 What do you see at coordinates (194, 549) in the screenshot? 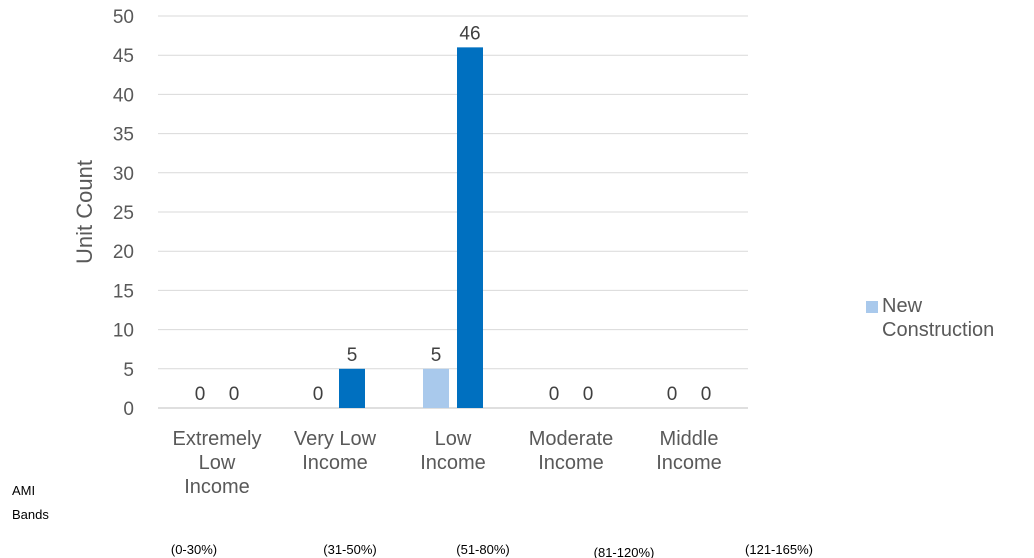
I see `ami-range-label: (0-30%)` at bounding box center [194, 549].